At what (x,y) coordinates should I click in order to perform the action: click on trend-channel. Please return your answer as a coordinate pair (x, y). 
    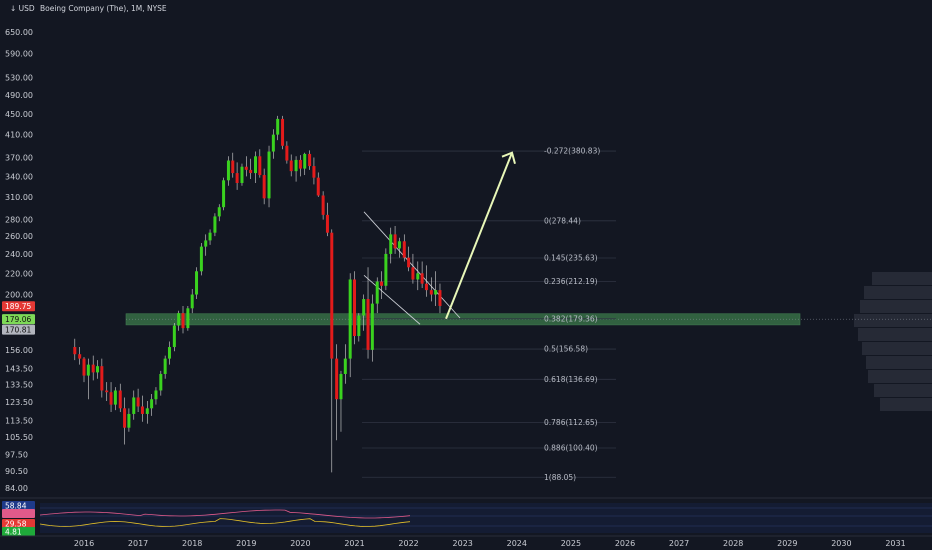
    Looking at the image, I should click on (412, 268).